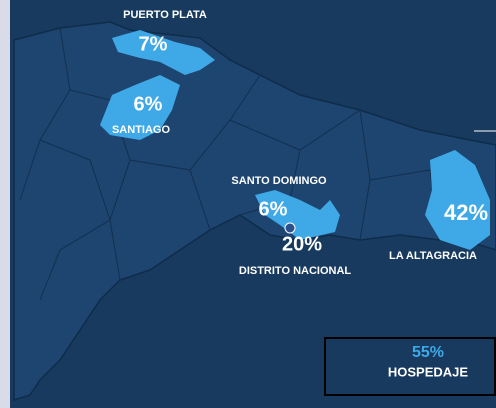  I want to click on region-name: PUERTO PLATA, so click(165, 15).